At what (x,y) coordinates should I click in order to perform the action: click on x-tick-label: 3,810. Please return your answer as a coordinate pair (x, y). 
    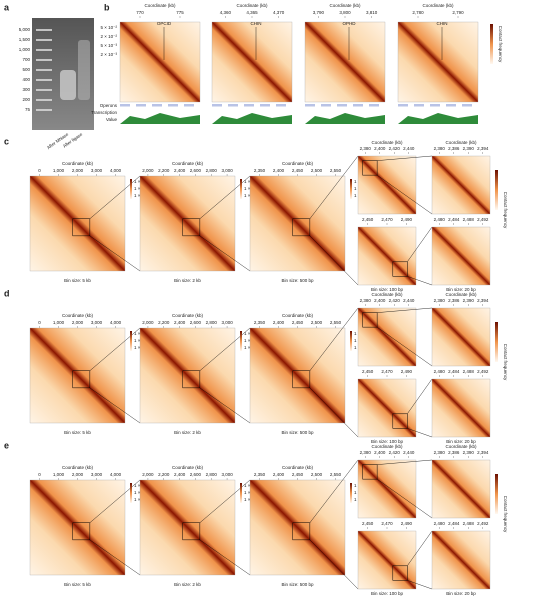
    Looking at the image, I should click on (372, 12).